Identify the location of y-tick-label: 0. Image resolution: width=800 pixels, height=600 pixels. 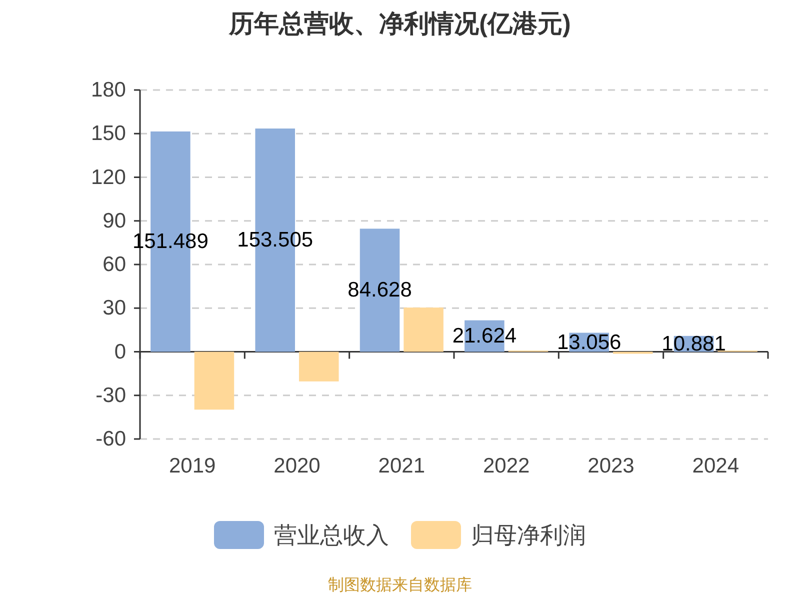
(120, 352).